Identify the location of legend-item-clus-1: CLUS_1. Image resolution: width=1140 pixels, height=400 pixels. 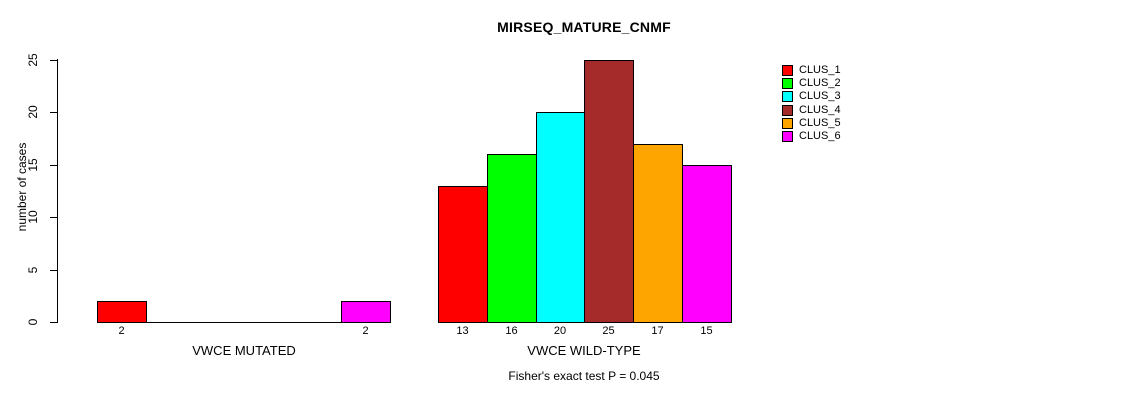
(811, 70).